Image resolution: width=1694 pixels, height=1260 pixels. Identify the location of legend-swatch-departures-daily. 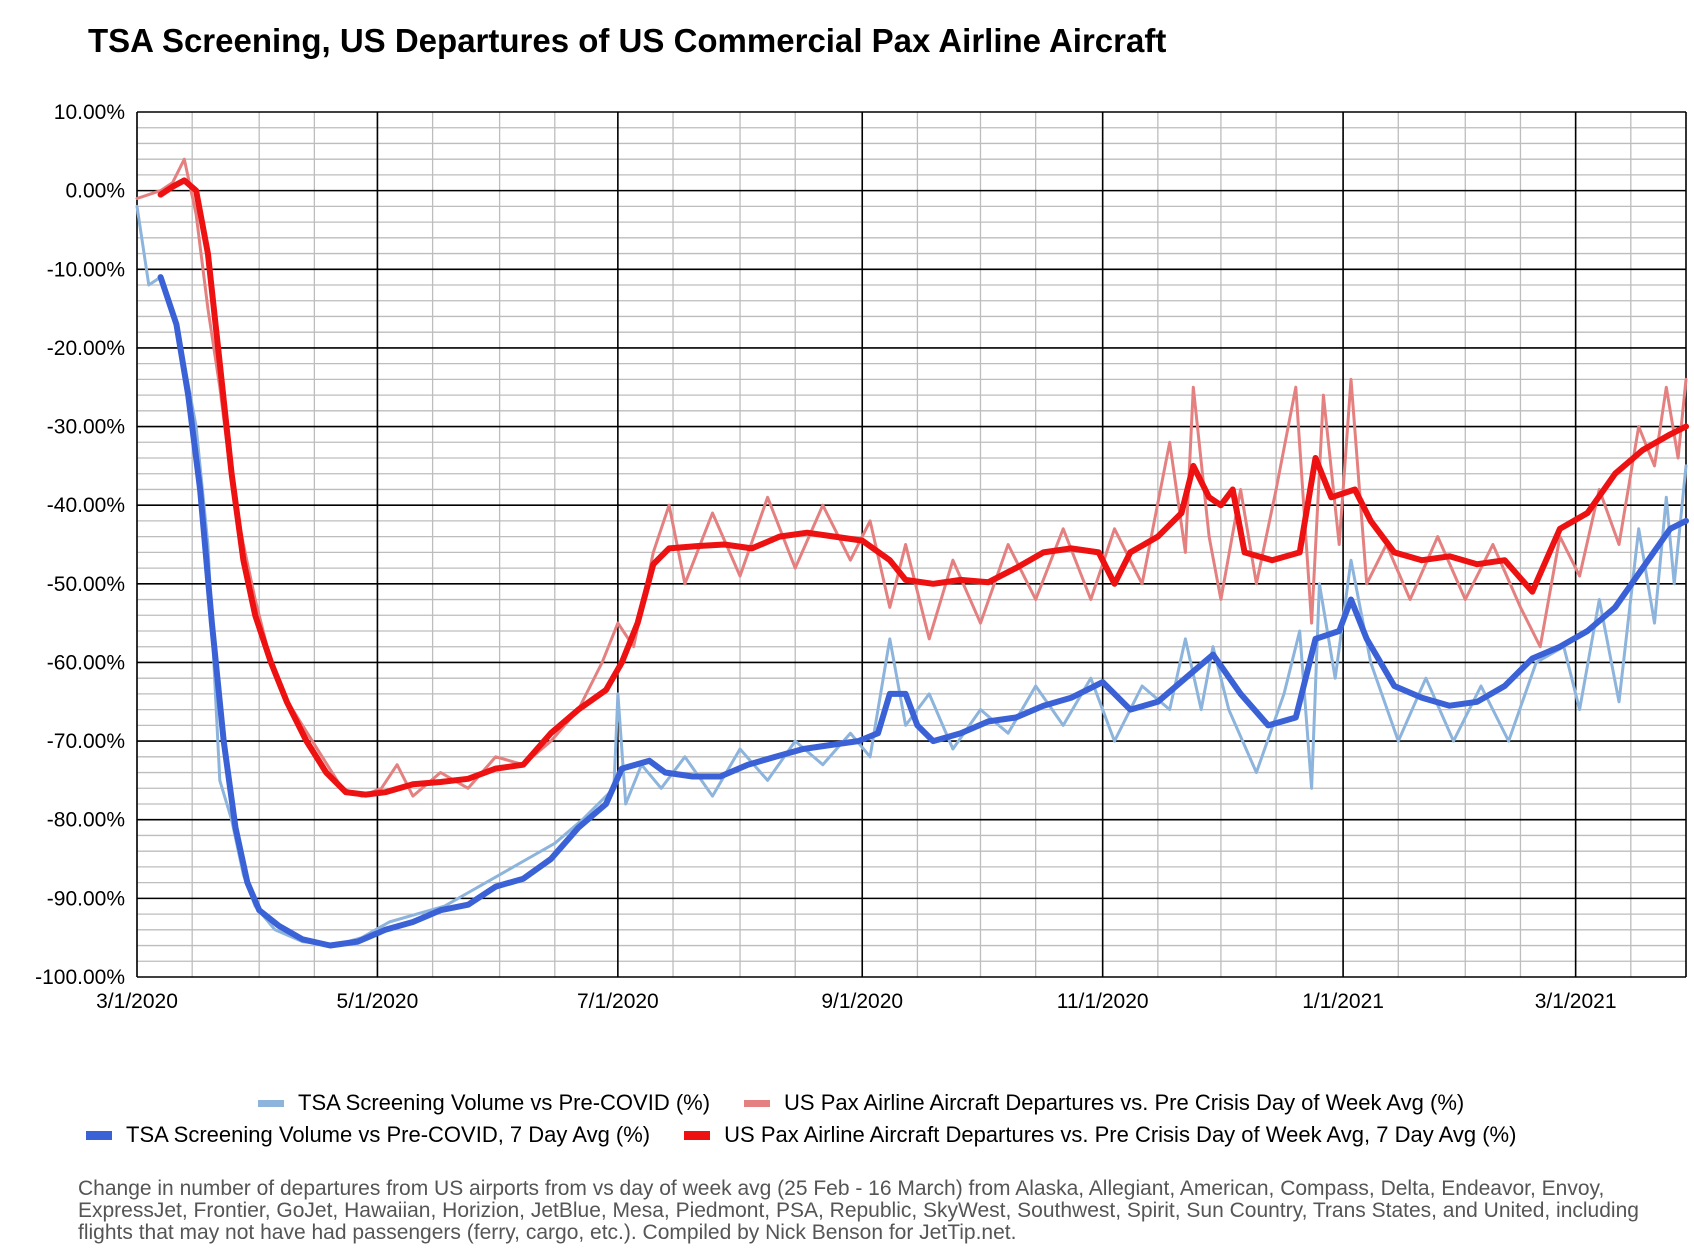
(757, 1103).